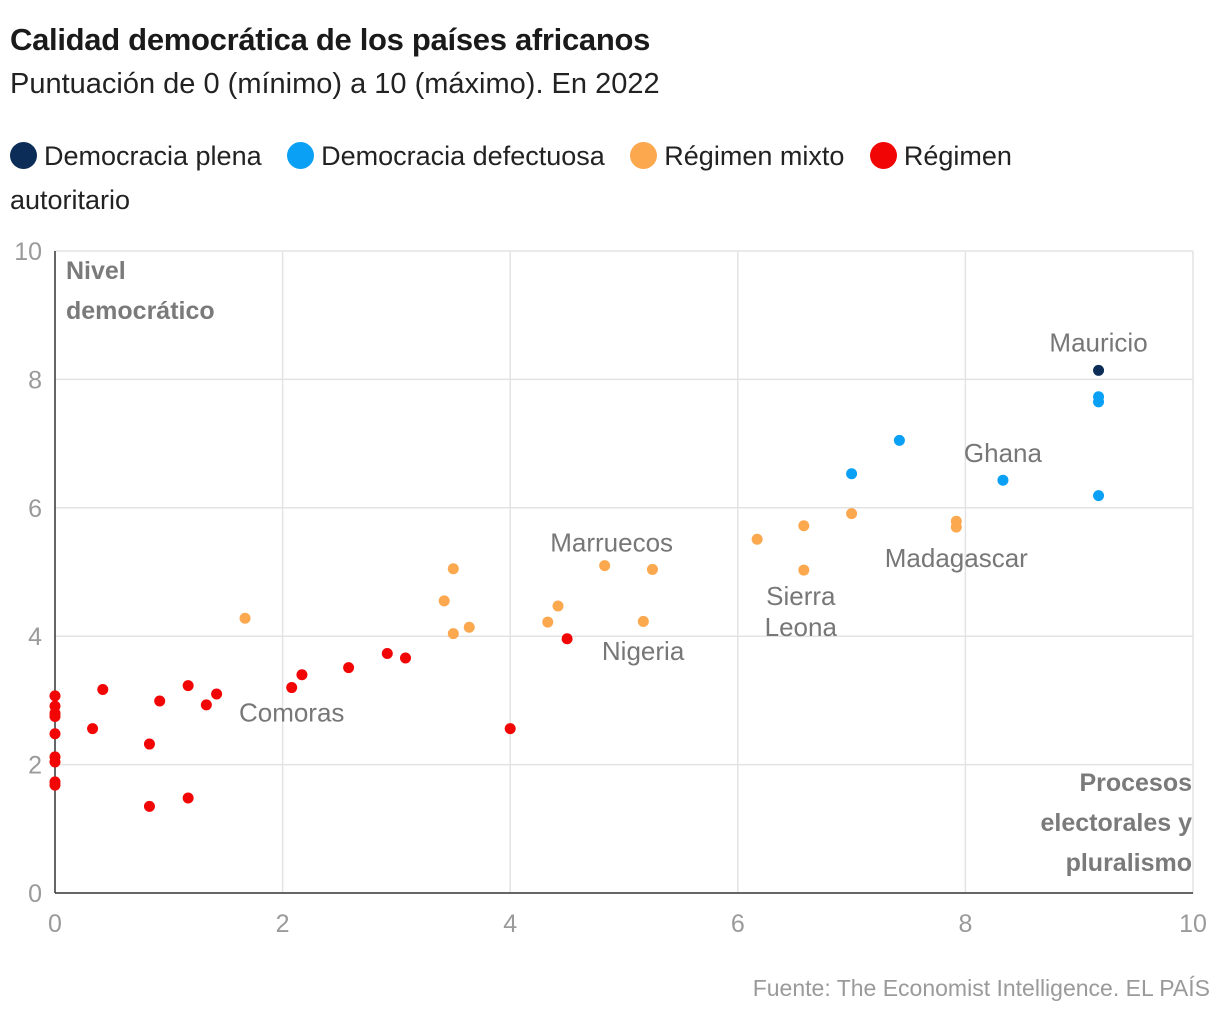 This screenshot has width=1220, height=1020. I want to click on legend-item-regimen-mixto: Régimen mixto, so click(737, 156).